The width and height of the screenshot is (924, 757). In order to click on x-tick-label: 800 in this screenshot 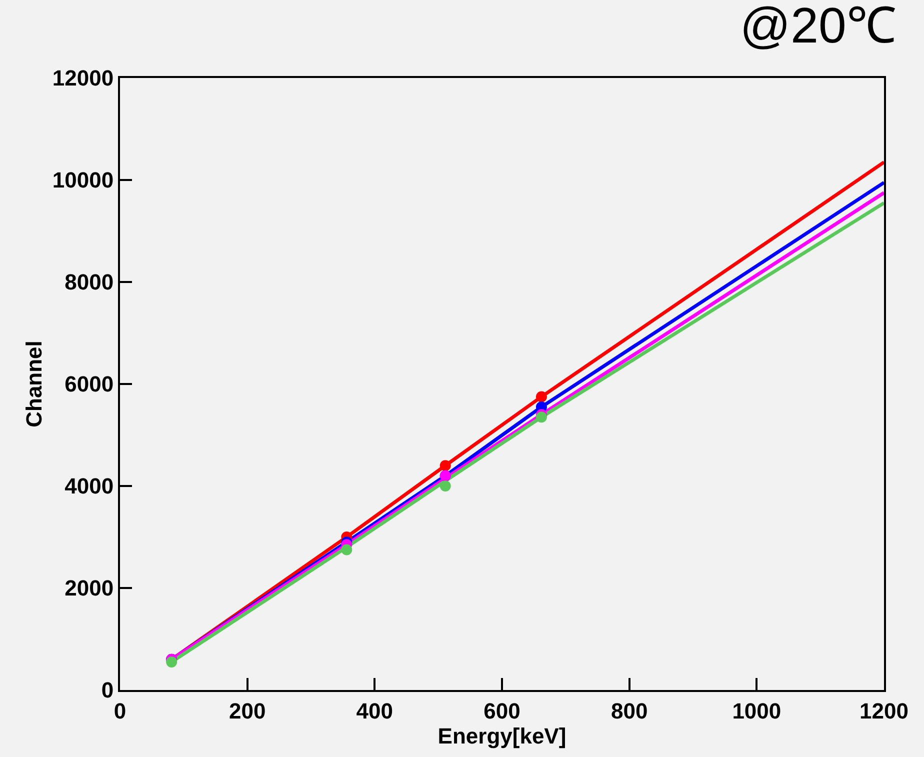, I will do `click(629, 711)`.